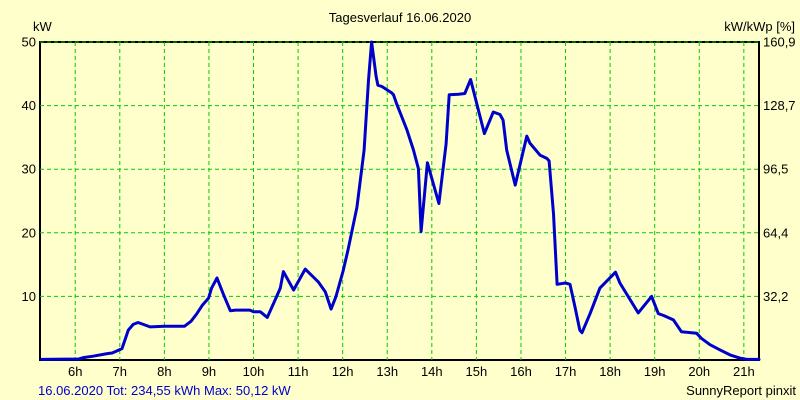 This screenshot has width=800, height=400. What do you see at coordinates (387, 371) in the screenshot?
I see `x-tick-label: 13h` at bounding box center [387, 371].